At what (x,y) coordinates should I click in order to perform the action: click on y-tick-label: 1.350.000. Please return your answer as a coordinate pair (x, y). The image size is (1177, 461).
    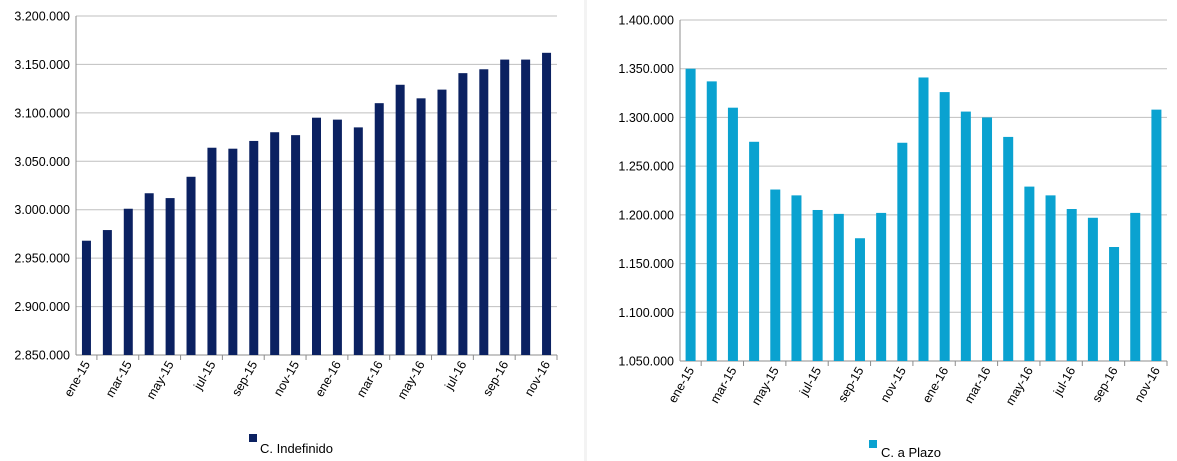
    Looking at the image, I should click on (646, 69).